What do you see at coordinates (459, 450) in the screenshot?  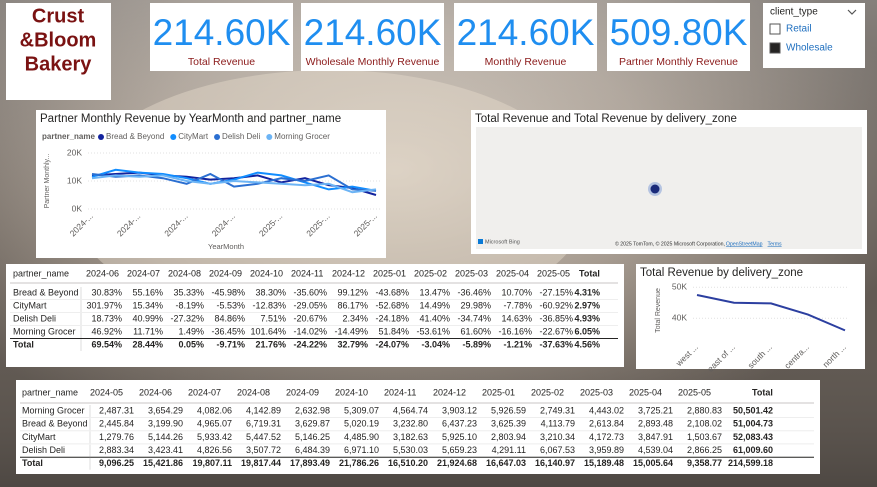 I see `table-cell: 5,659.23` at bounding box center [459, 450].